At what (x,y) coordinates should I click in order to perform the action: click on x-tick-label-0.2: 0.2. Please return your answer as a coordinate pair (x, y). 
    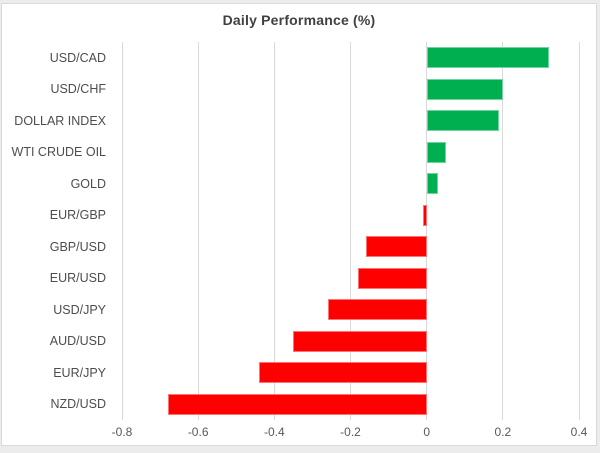
    Looking at the image, I should click on (503, 432).